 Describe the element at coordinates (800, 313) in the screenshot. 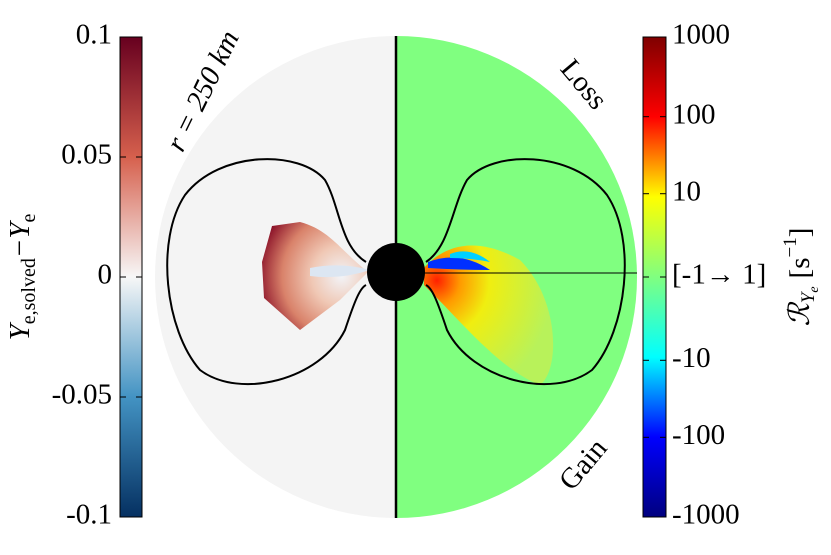

I see `label-part: ℛ` at that location.